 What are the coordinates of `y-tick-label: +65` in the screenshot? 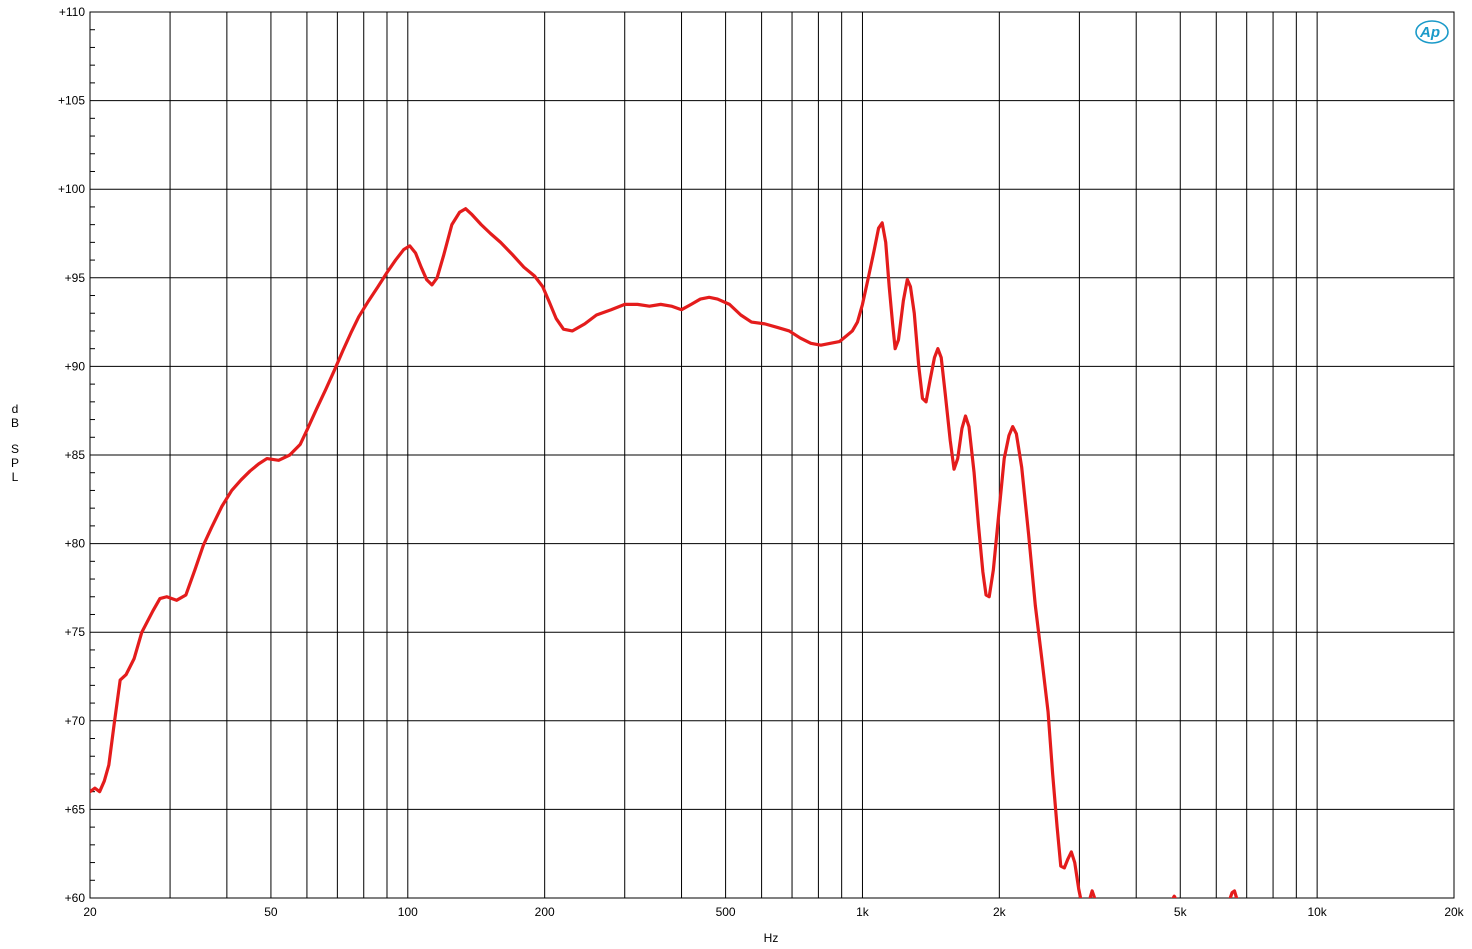 It's located at (75, 809).